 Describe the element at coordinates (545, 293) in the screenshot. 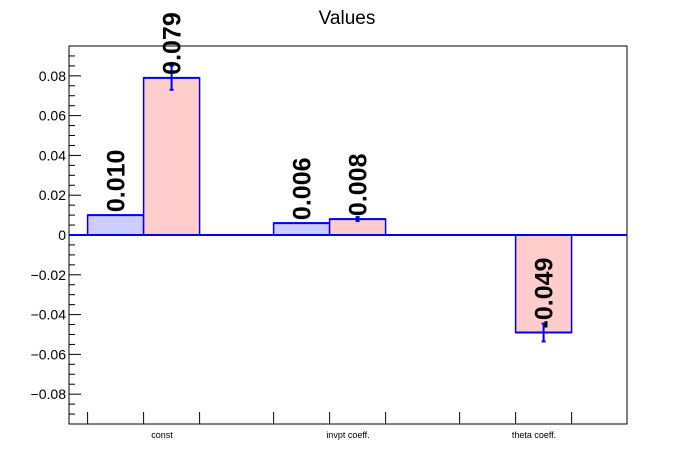

I see `data-label: -0.049` at that location.